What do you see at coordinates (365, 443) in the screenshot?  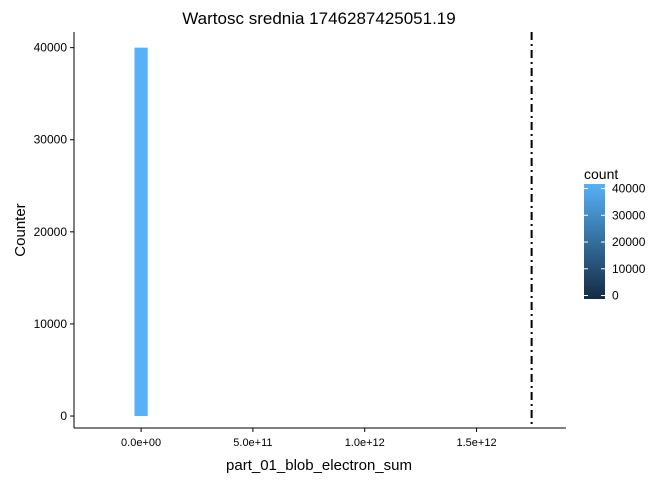 I see `x-tick-label: 1.0e+12` at bounding box center [365, 443].